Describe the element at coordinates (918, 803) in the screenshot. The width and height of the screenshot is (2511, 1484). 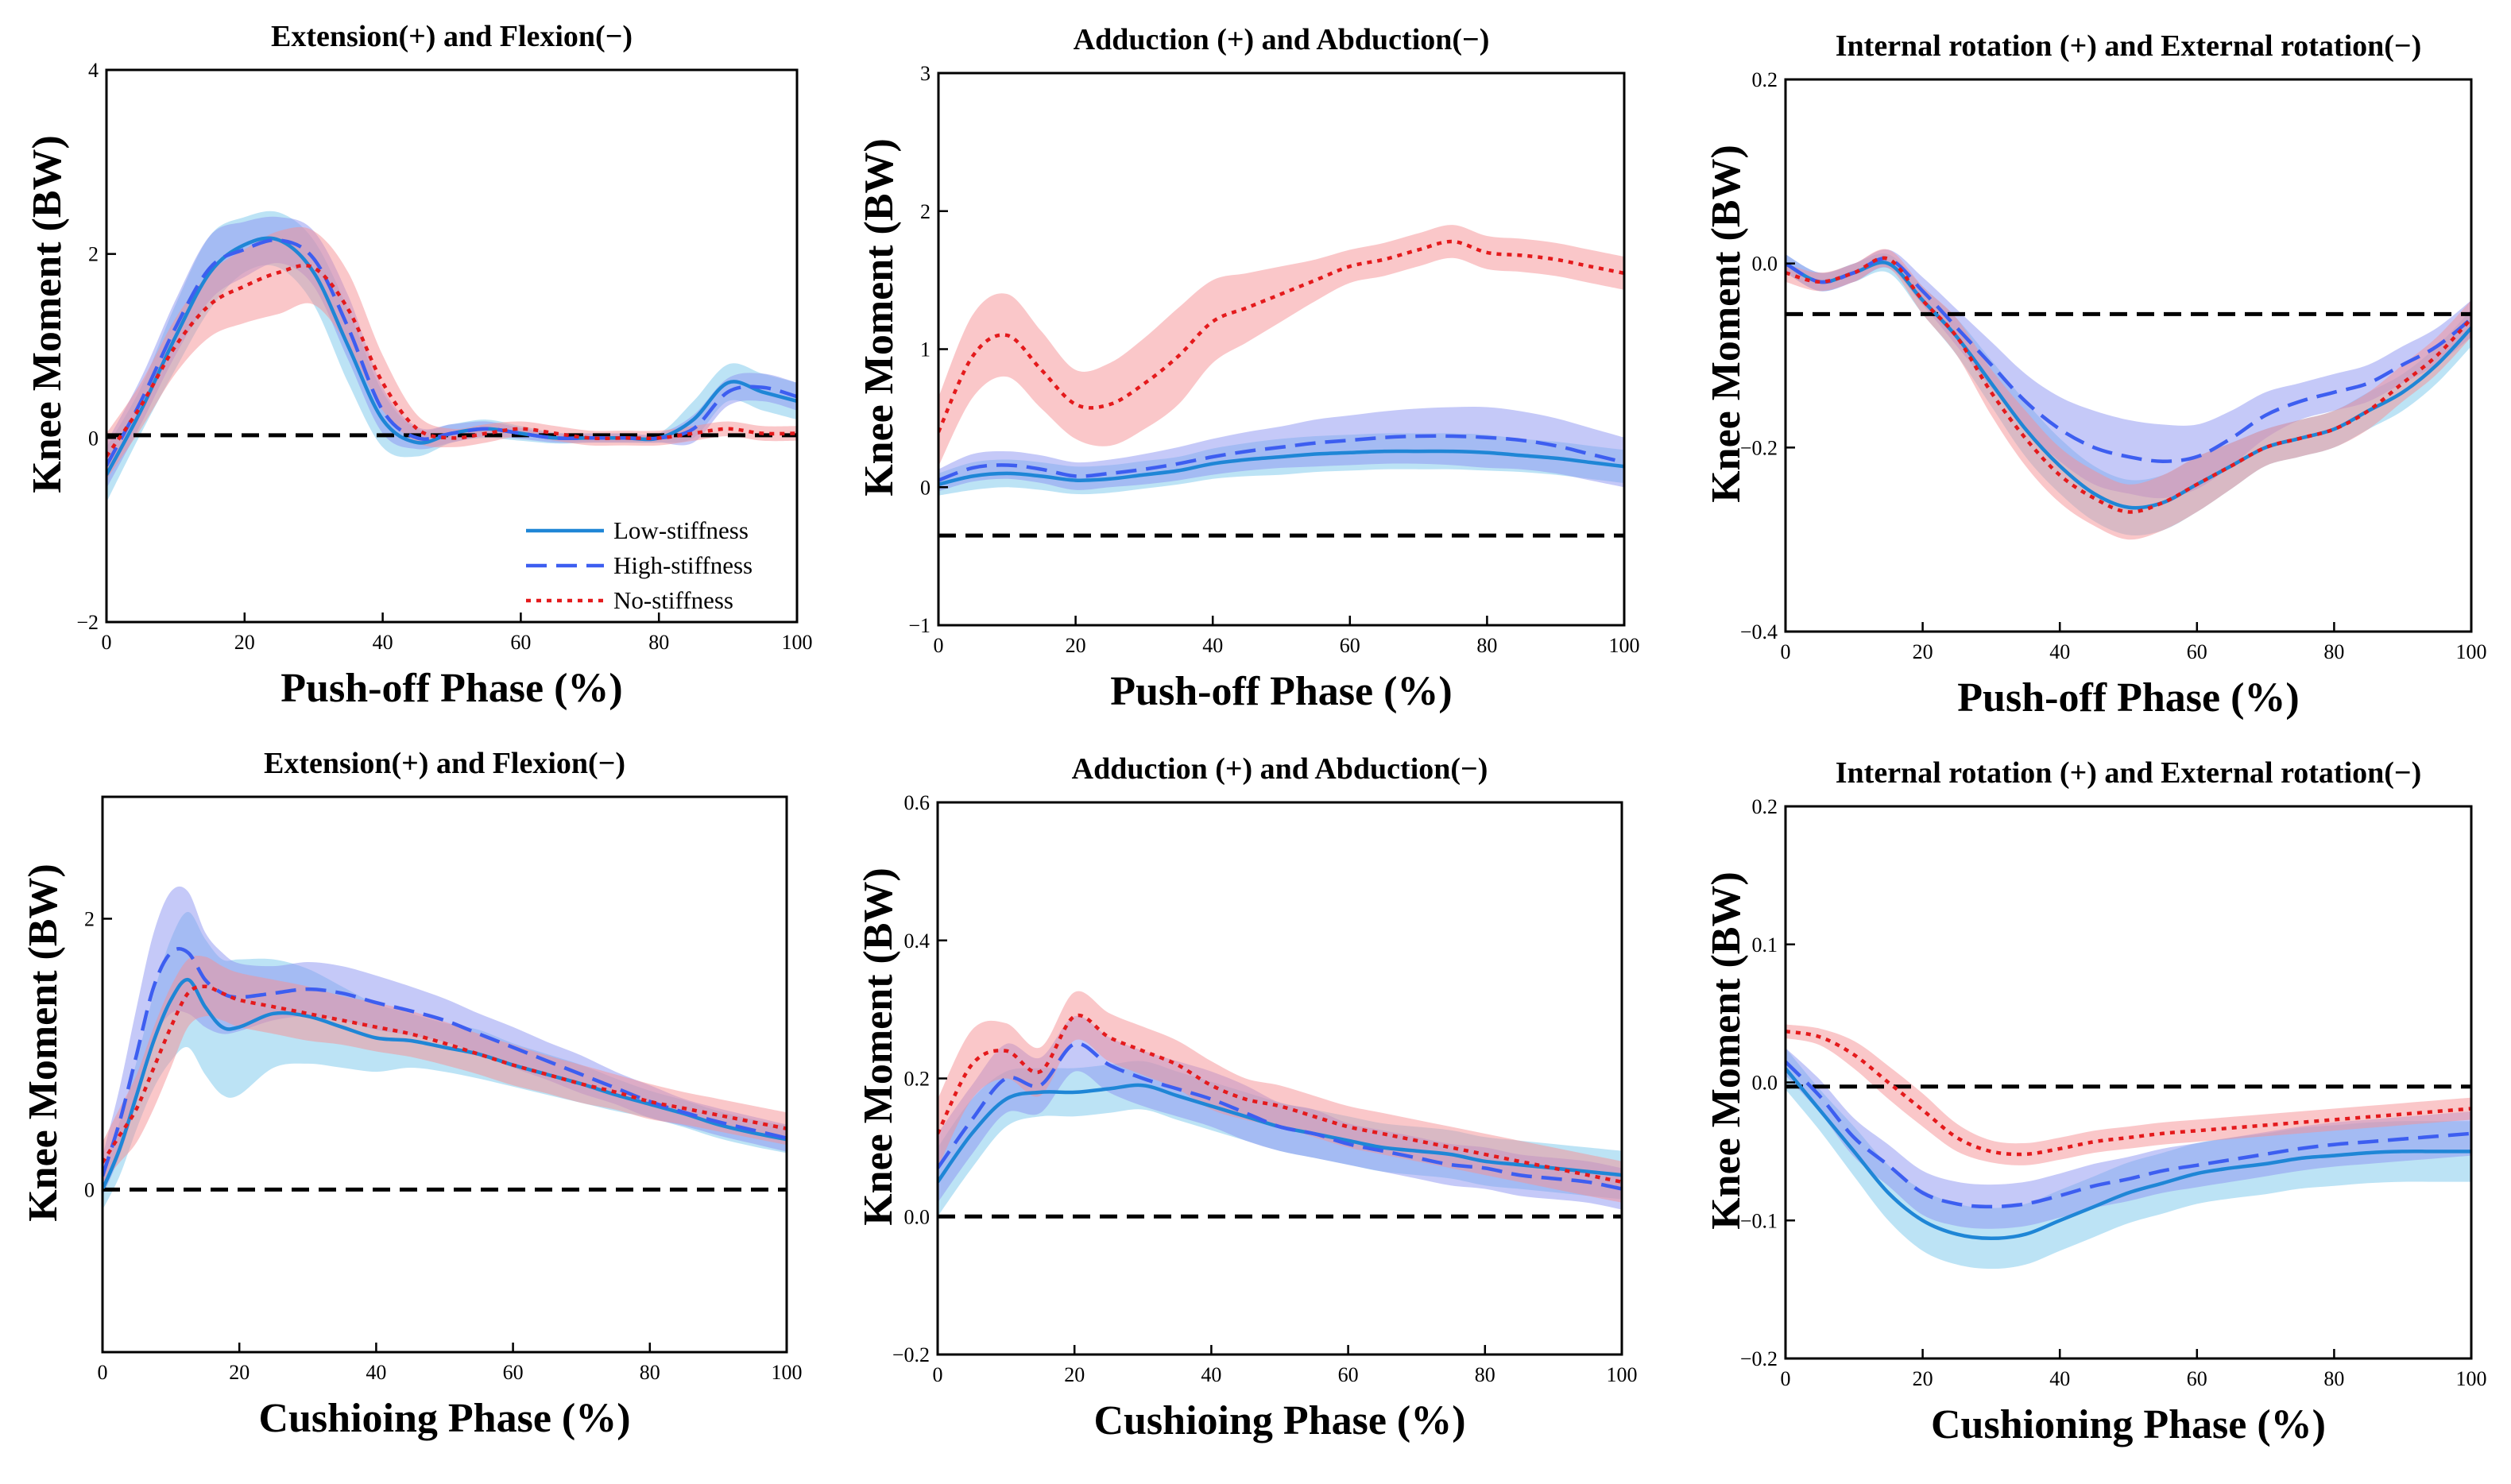
I see `y-tick-label: 0.6` at that location.